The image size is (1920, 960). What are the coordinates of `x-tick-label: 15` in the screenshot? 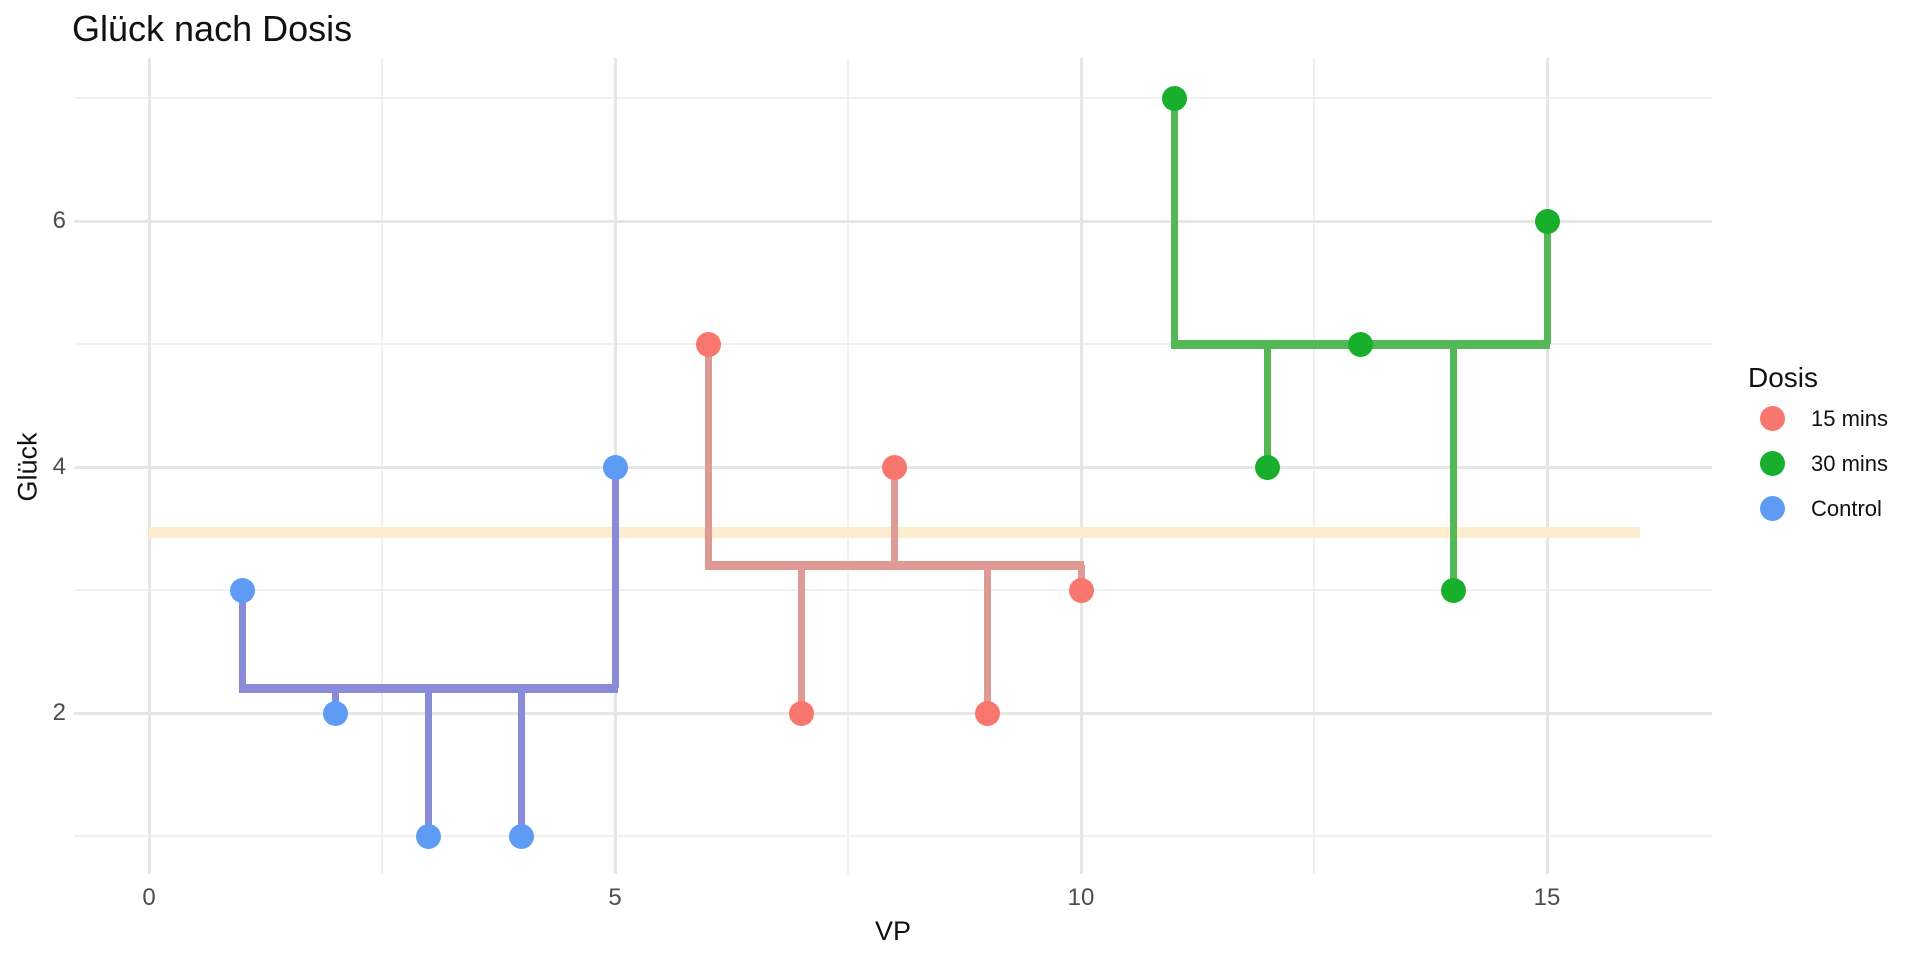 It's located at (1547, 897).